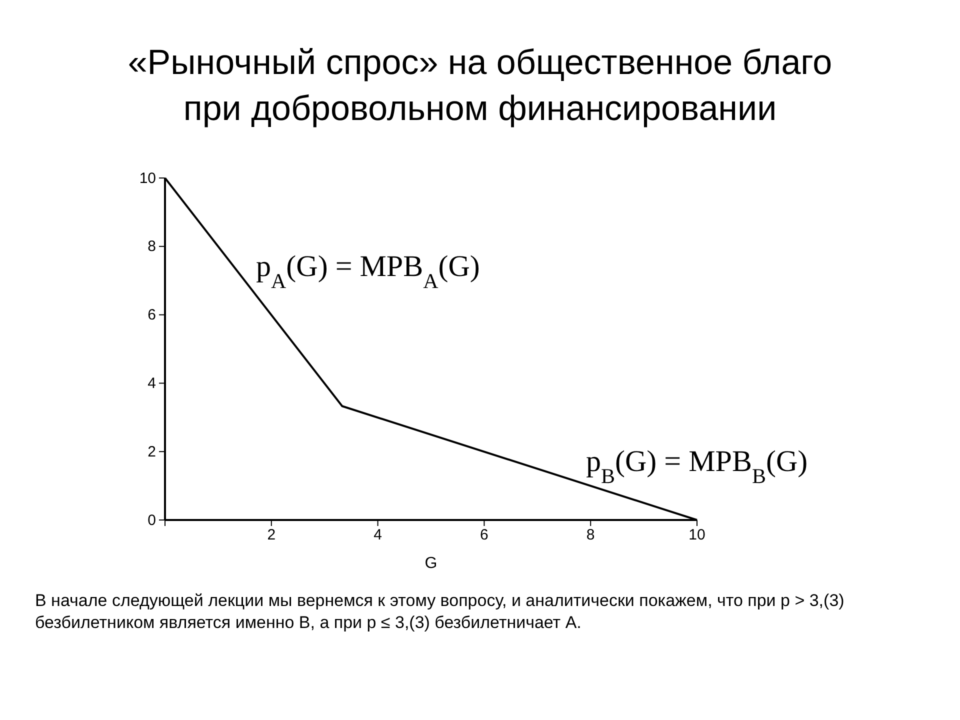 This screenshot has width=960, height=720. What do you see at coordinates (152, 383) in the screenshot?
I see `y-tick-label: 4` at bounding box center [152, 383].